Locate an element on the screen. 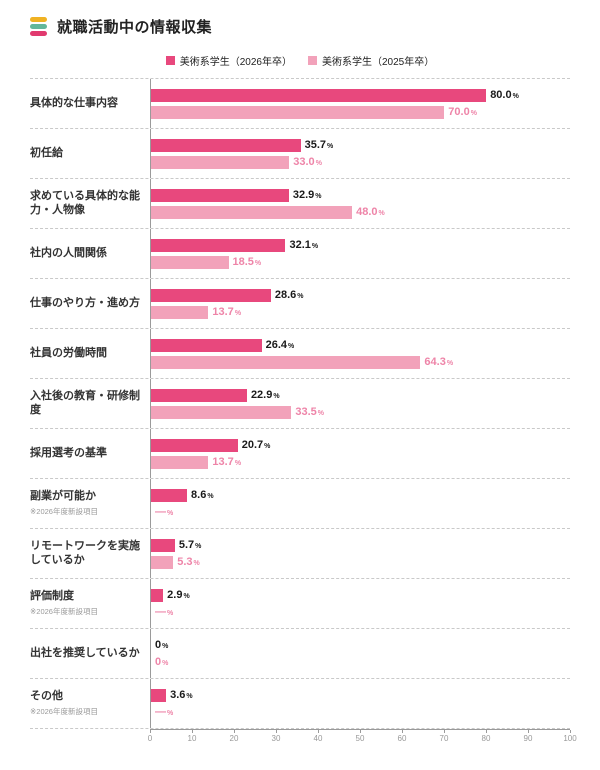 The image size is (600, 770). value-label-series-1: 0% is located at coordinates (162, 644).